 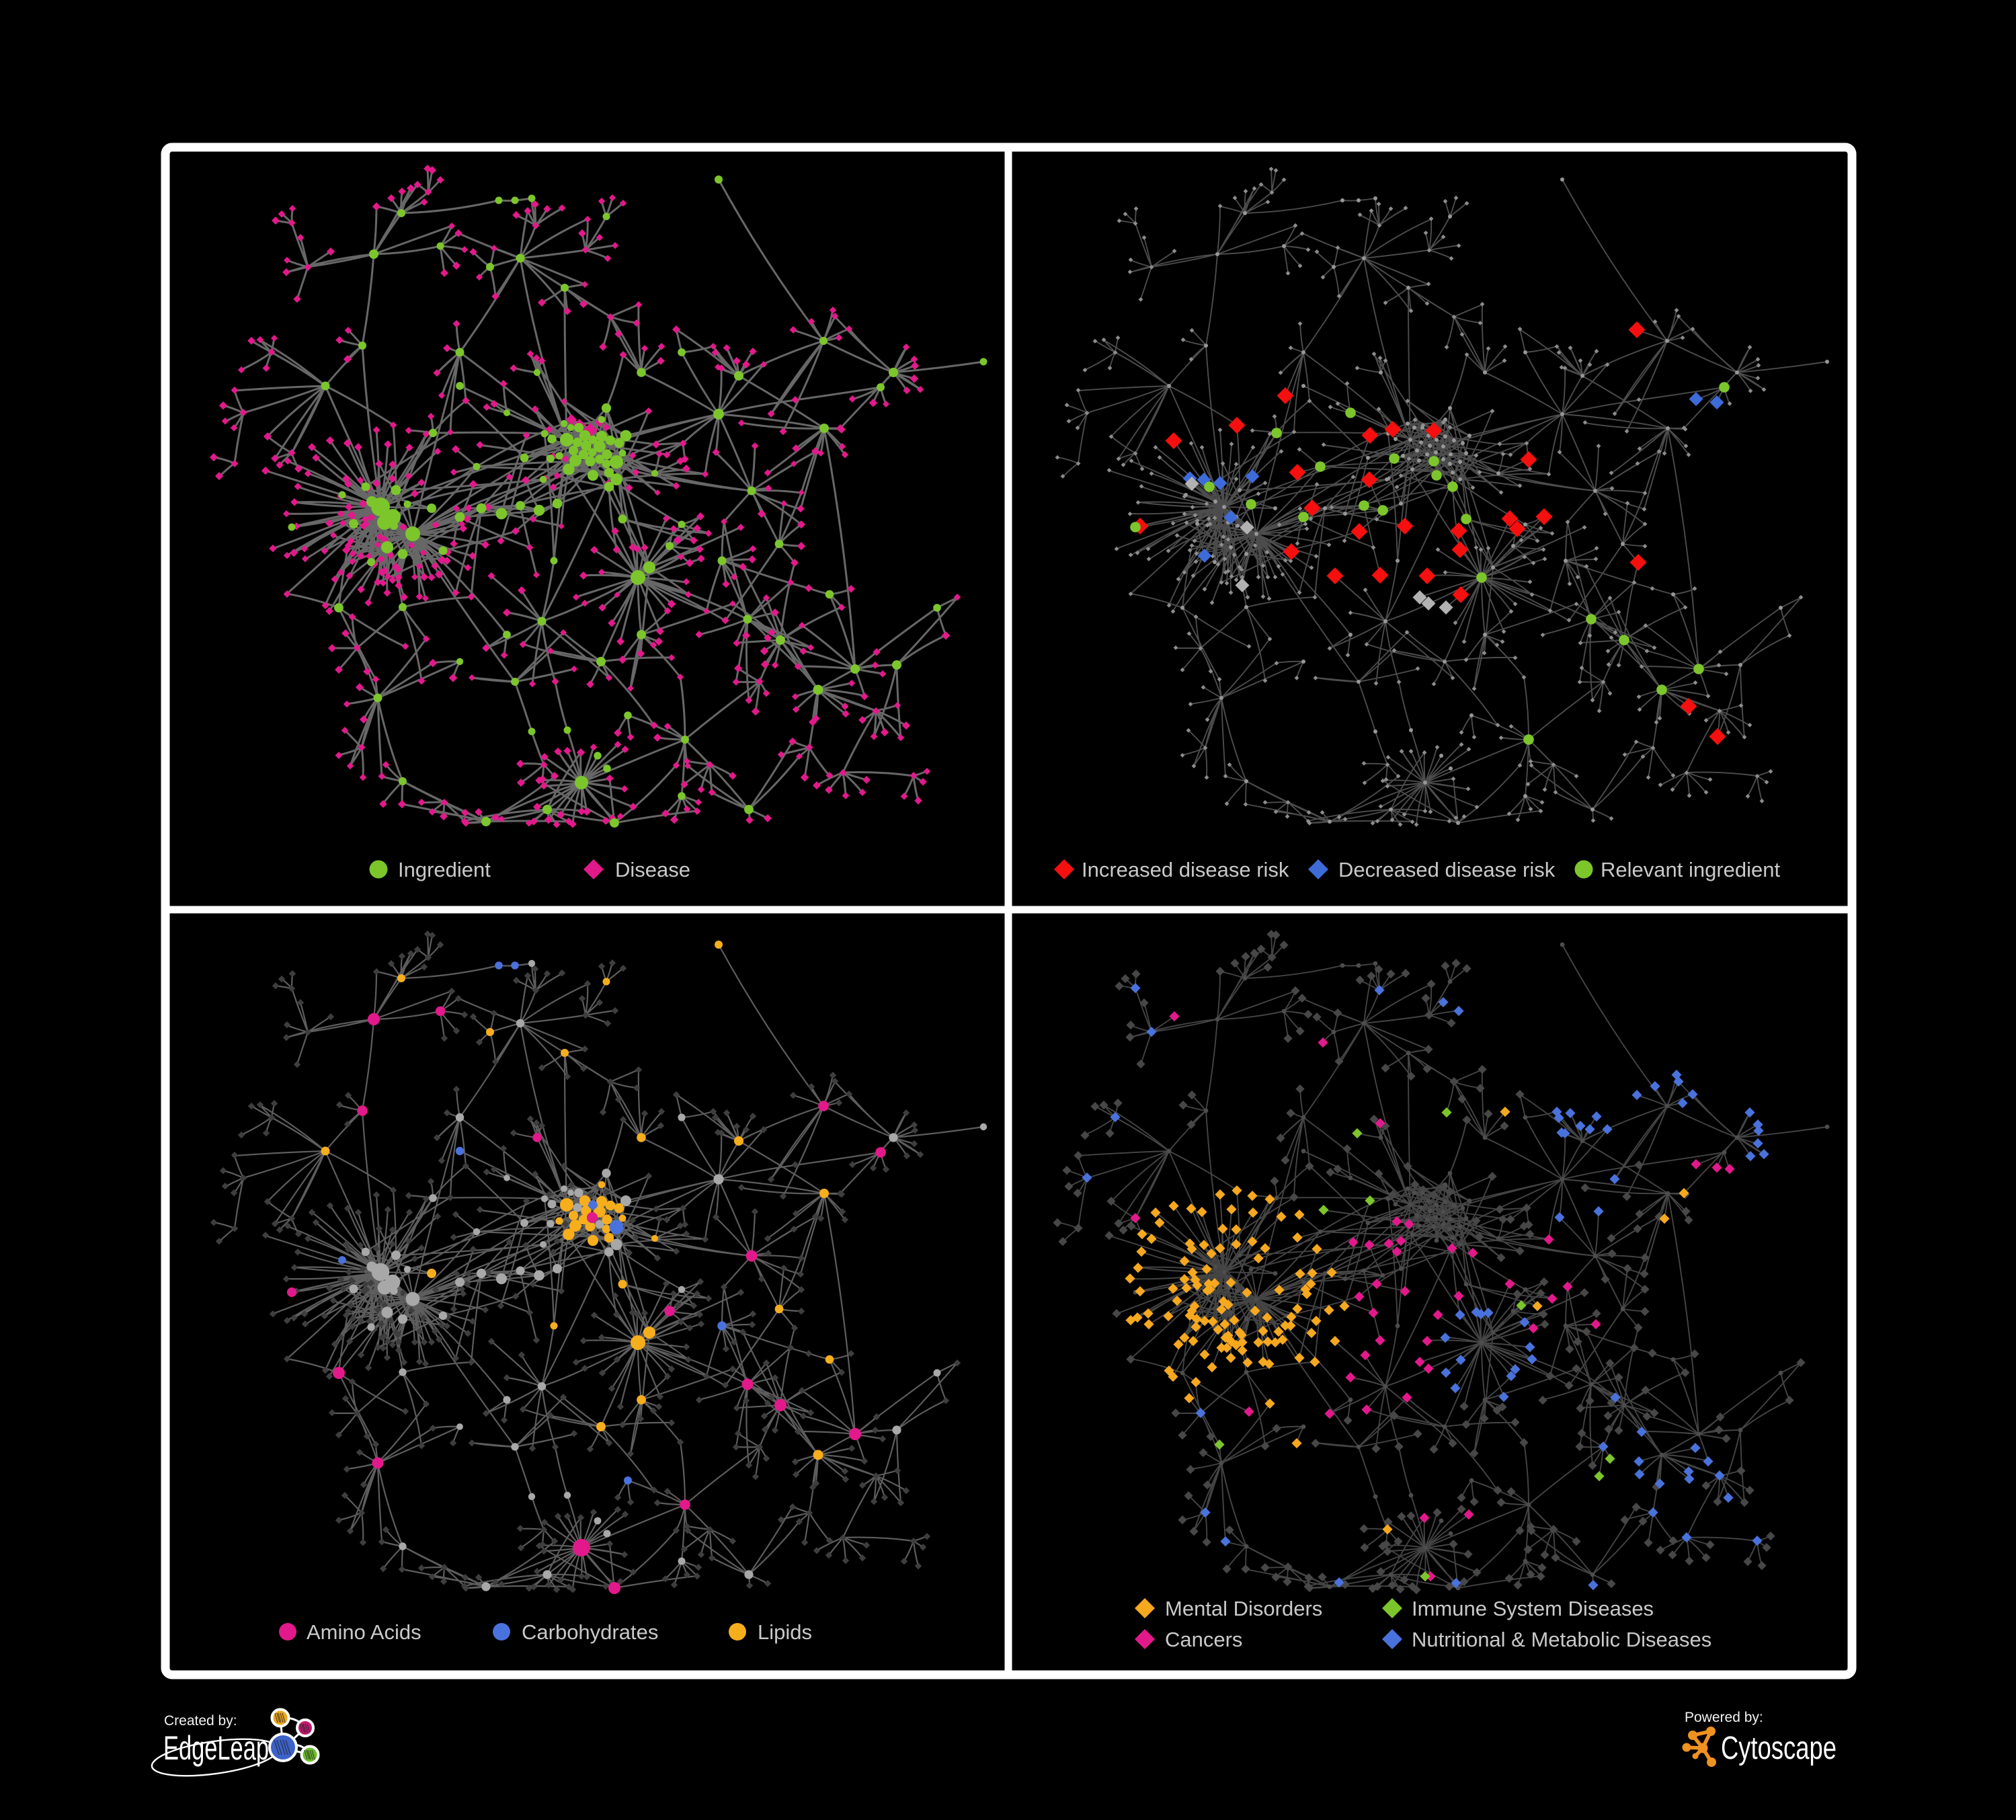 What do you see at coordinates (444, 869) in the screenshot?
I see `svg-text: Ingredient` at bounding box center [444, 869].